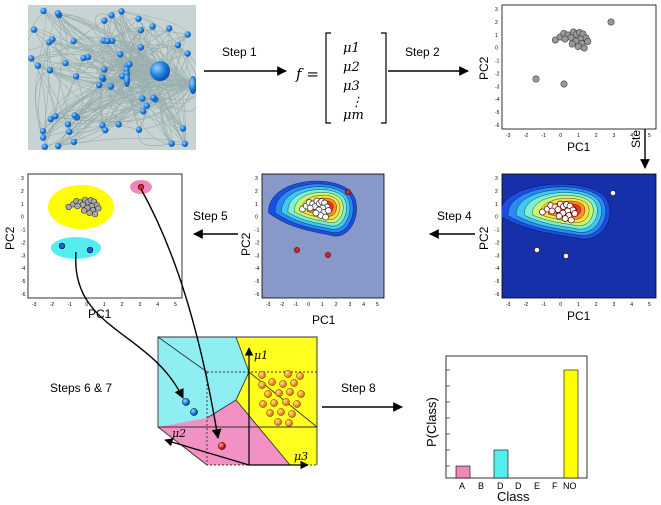 The image size is (661, 505). Describe the element at coordinates (81, 388) in the screenshot. I see `svg-text: Steps 6 & 7` at that location.